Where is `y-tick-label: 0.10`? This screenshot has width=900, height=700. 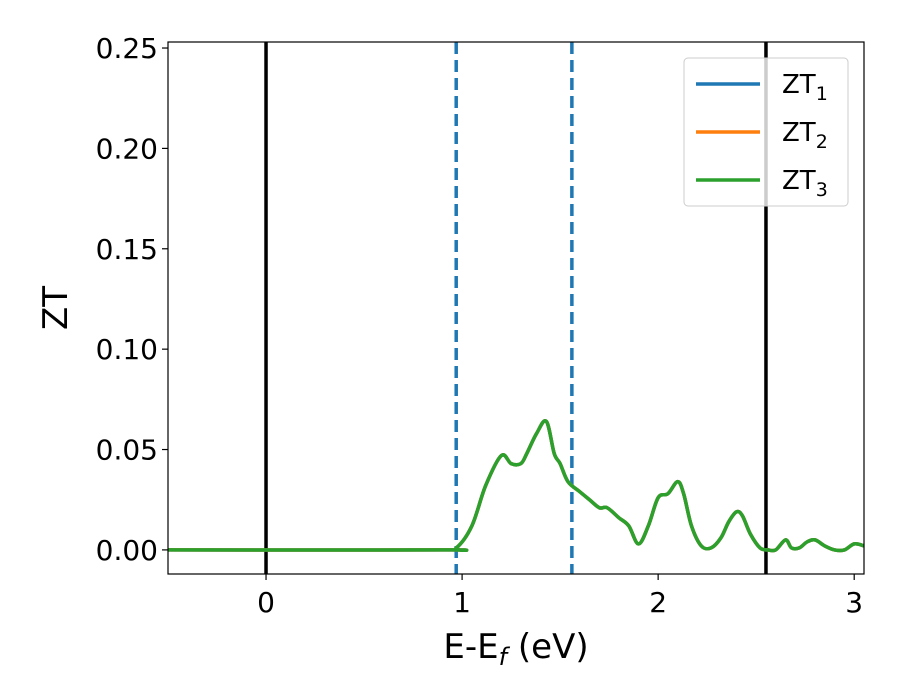
y-tick-label: 0.10 is located at coordinates (127, 349).